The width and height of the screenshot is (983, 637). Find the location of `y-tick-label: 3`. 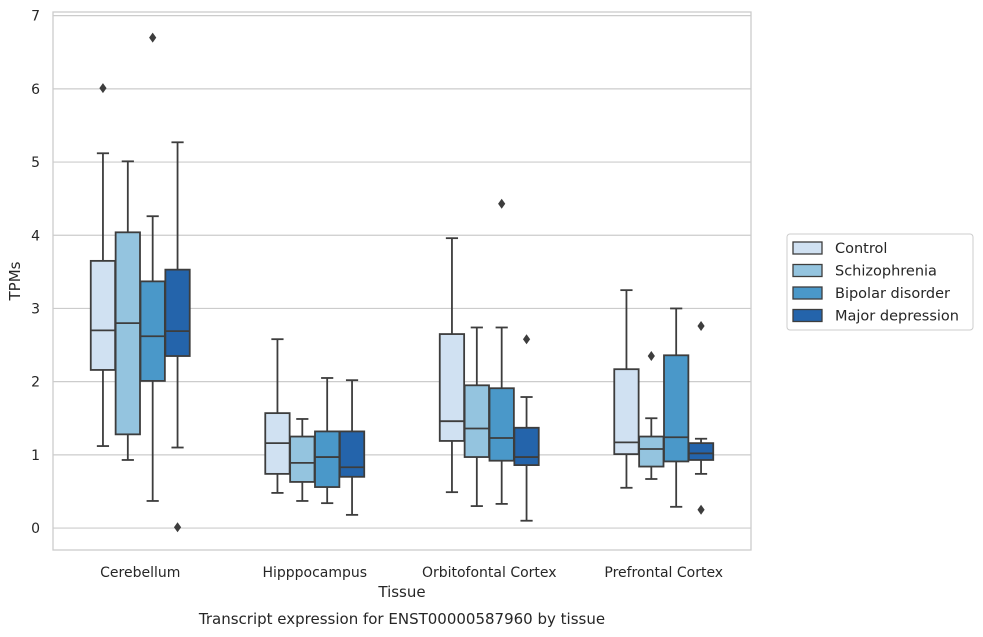

y-tick-label: 3 is located at coordinates (35, 309).